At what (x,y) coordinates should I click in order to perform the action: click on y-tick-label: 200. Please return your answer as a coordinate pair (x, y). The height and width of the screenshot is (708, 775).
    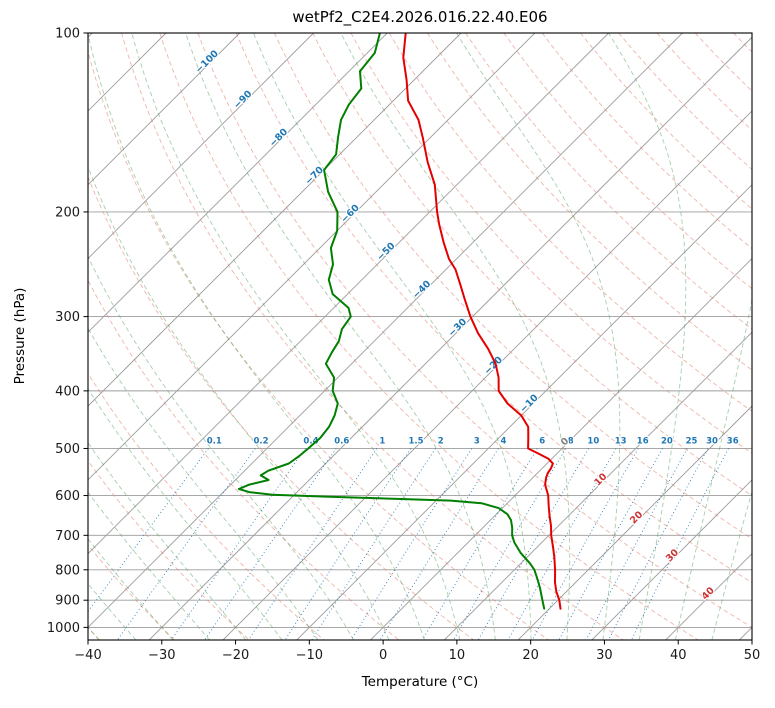
    Looking at the image, I should click on (67, 212).